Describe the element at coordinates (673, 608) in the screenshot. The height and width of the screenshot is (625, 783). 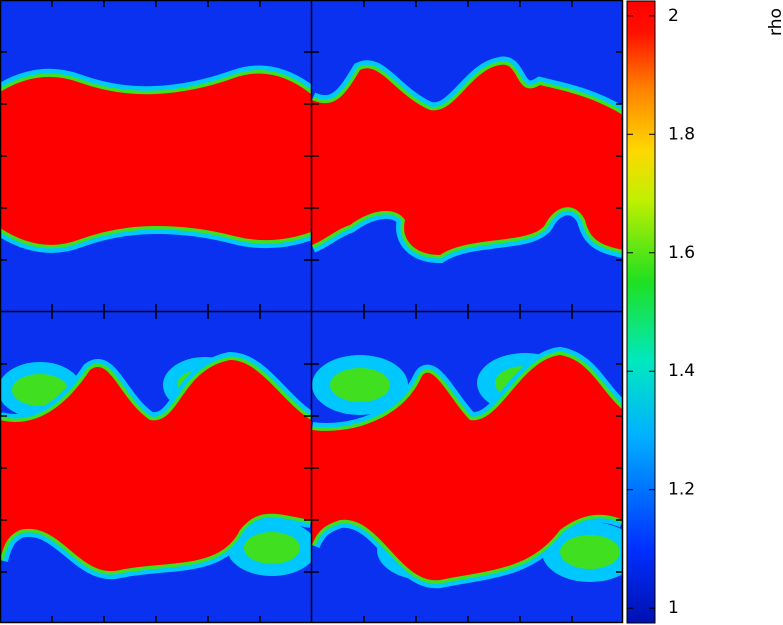
I see `colorbar-tick-label: 1` at that location.